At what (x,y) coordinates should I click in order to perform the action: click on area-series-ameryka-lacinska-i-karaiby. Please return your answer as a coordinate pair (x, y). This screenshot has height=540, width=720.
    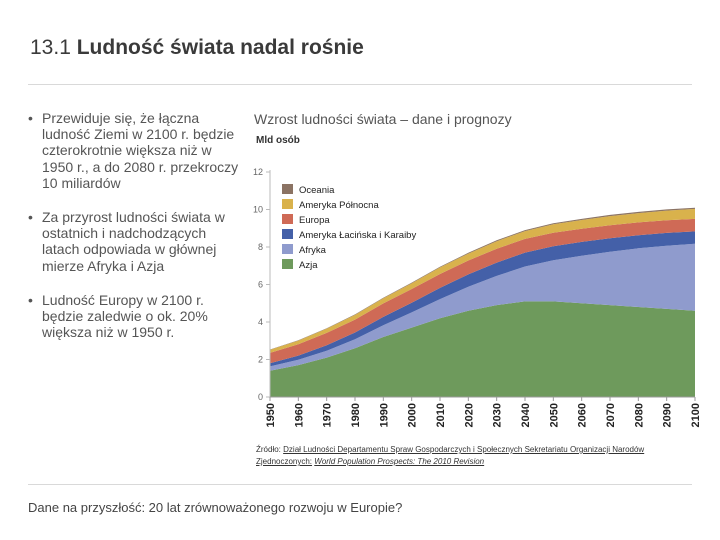
    Looking at the image, I should click on (482, 299).